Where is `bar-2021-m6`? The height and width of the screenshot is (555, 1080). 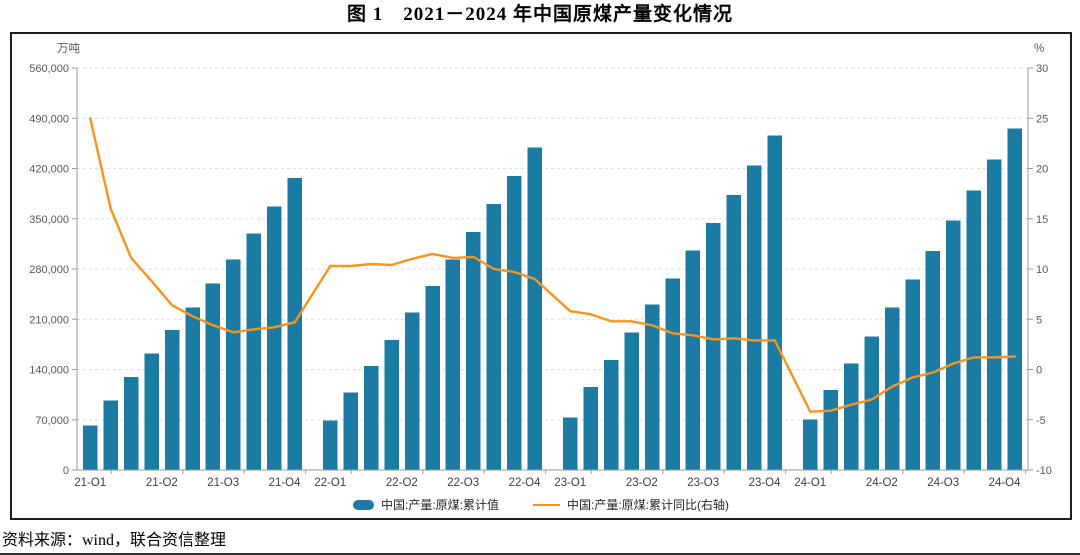 bar-2021-m6 is located at coordinates (213, 376).